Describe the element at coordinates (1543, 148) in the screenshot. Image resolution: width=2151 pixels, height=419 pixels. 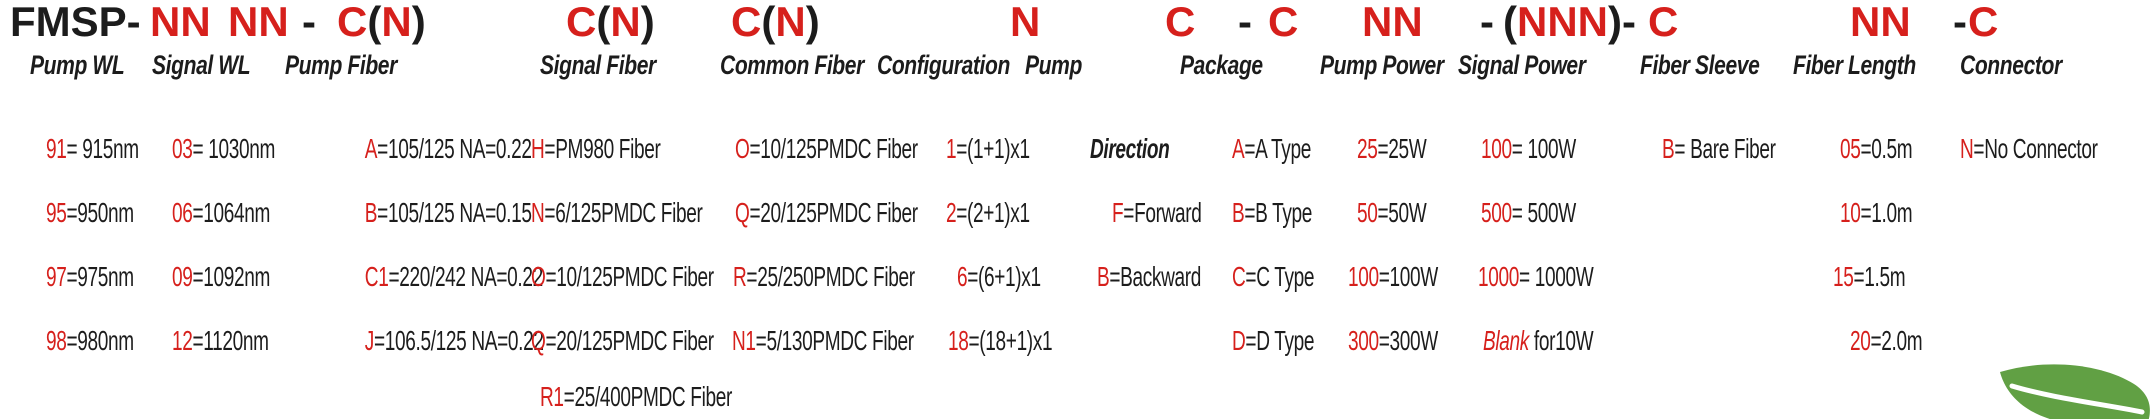
I see `option-desc: = 100W` at that location.